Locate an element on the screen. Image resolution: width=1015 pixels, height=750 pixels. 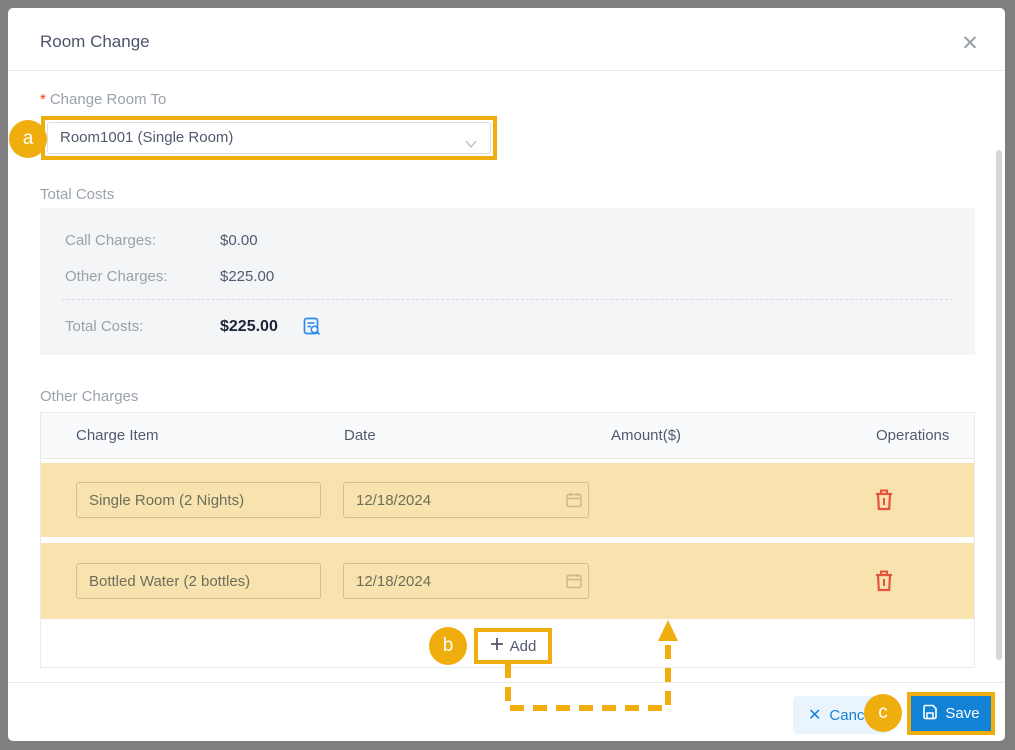
change-room-label-text: Change Room To is located at coordinates (108, 99).